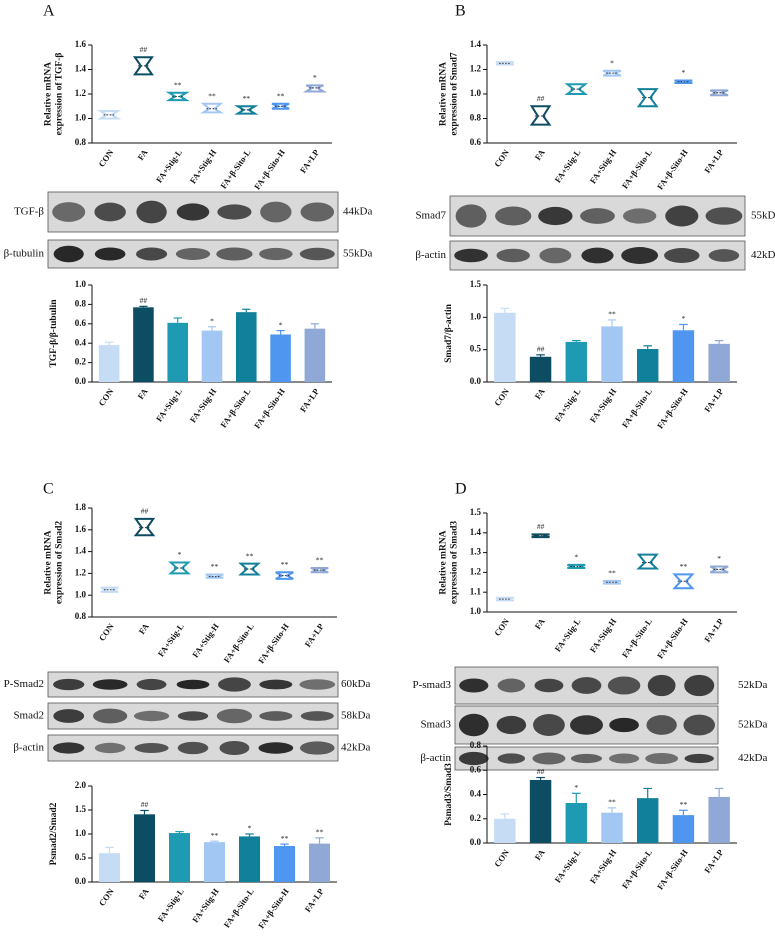  What do you see at coordinates (106, 158) in the screenshot?
I see `x-tick-label: CON` at bounding box center [106, 158].